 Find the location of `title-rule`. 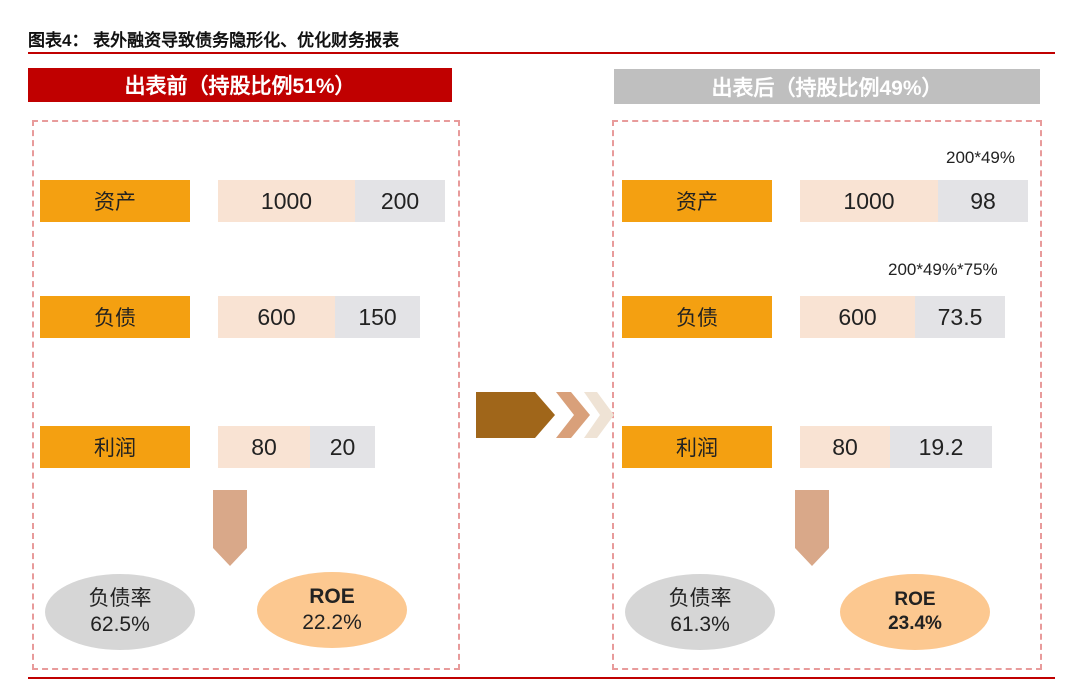

title-rule is located at coordinates (541, 53).